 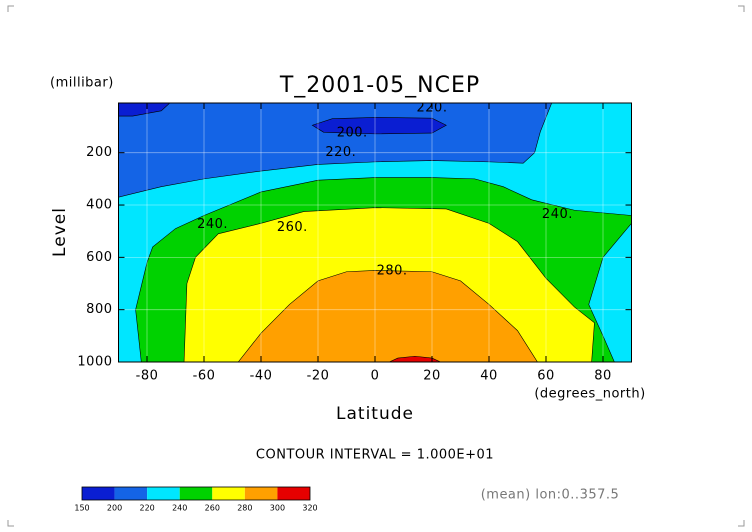 What do you see at coordinates (489, 376) in the screenshot?
I see `x-tick-label: 40` at bounding box center [489, 376].